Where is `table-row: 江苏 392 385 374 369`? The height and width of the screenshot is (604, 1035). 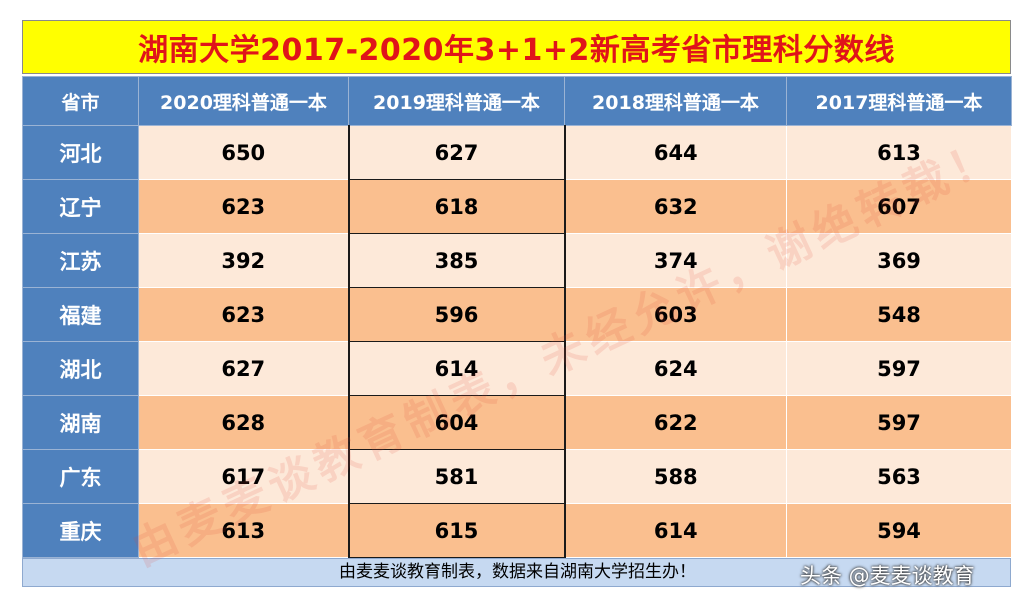 table-row: 江苏 392 385 374 369 is located at coordinates (517, 260).